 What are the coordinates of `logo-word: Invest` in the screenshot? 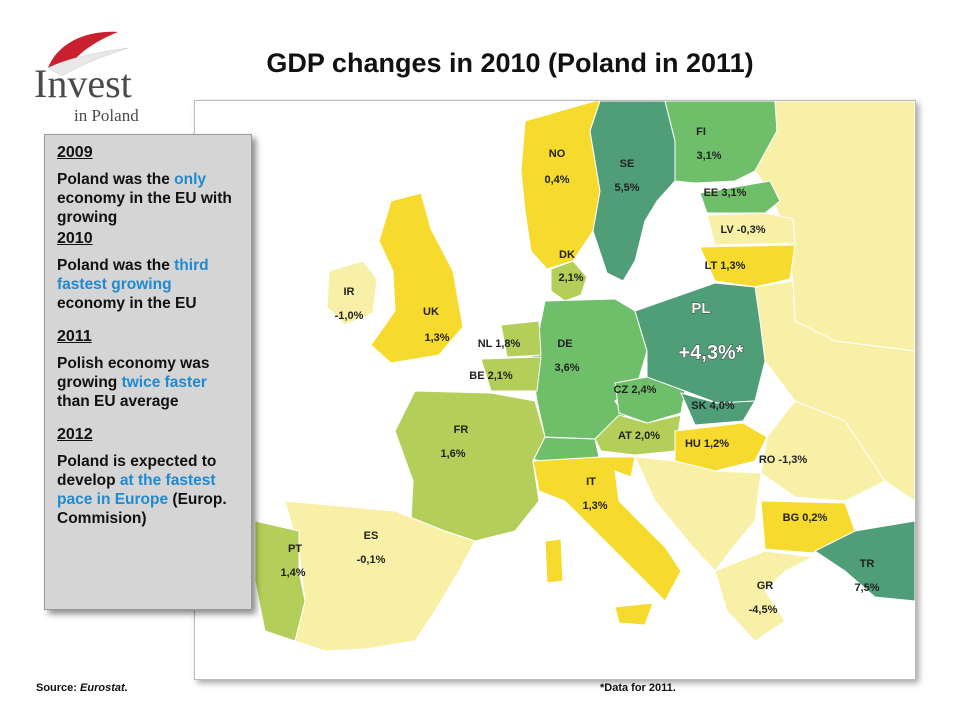 It's located at (83, 83).